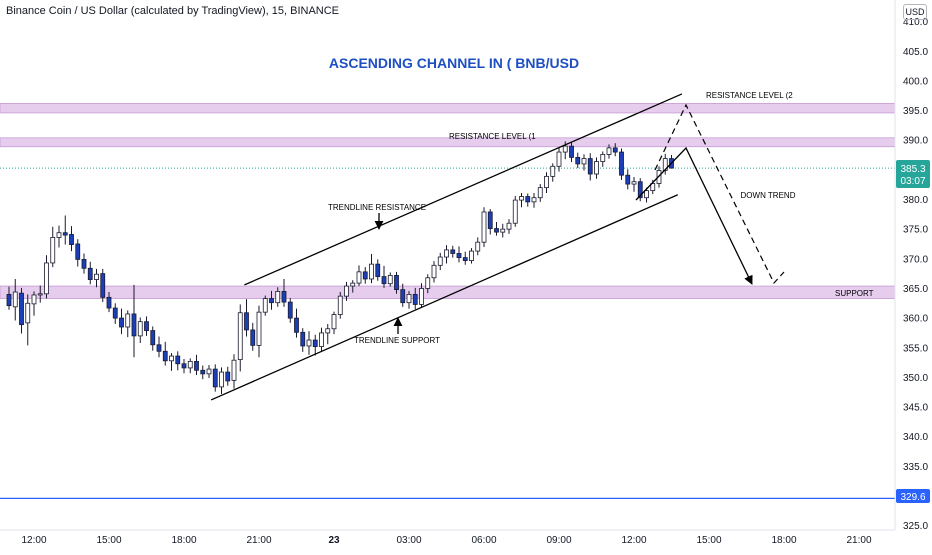  Describe the element at coordinates (915, 289) in the screenshot. I see `y-tick-label: 365.0` at that location.